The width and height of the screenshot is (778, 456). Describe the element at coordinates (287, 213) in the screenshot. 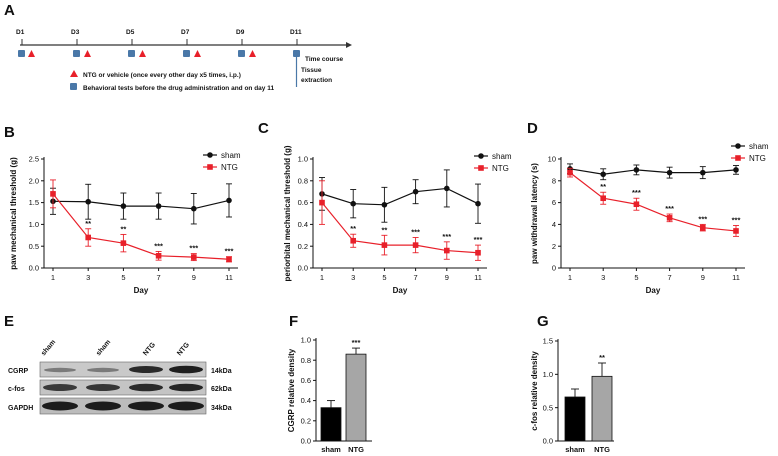

I see `y-axis-title: periorbital mechanical threshold (g)` at that location.